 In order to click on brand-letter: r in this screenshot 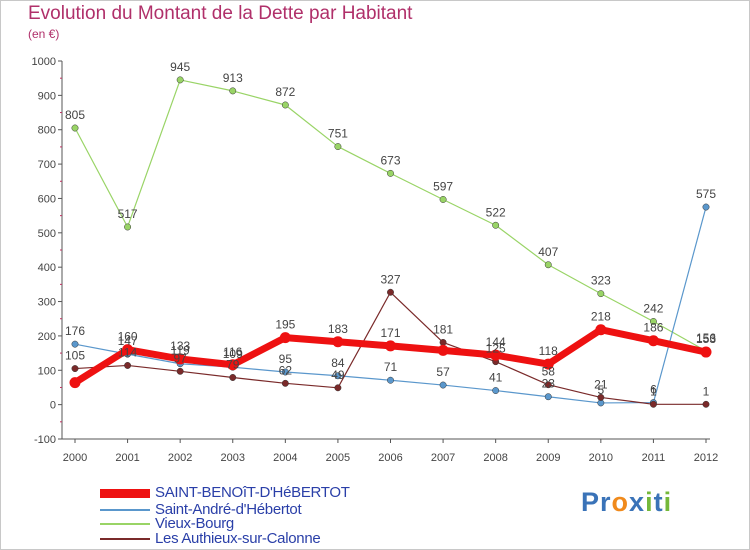, I will do `click(606, 502)`.